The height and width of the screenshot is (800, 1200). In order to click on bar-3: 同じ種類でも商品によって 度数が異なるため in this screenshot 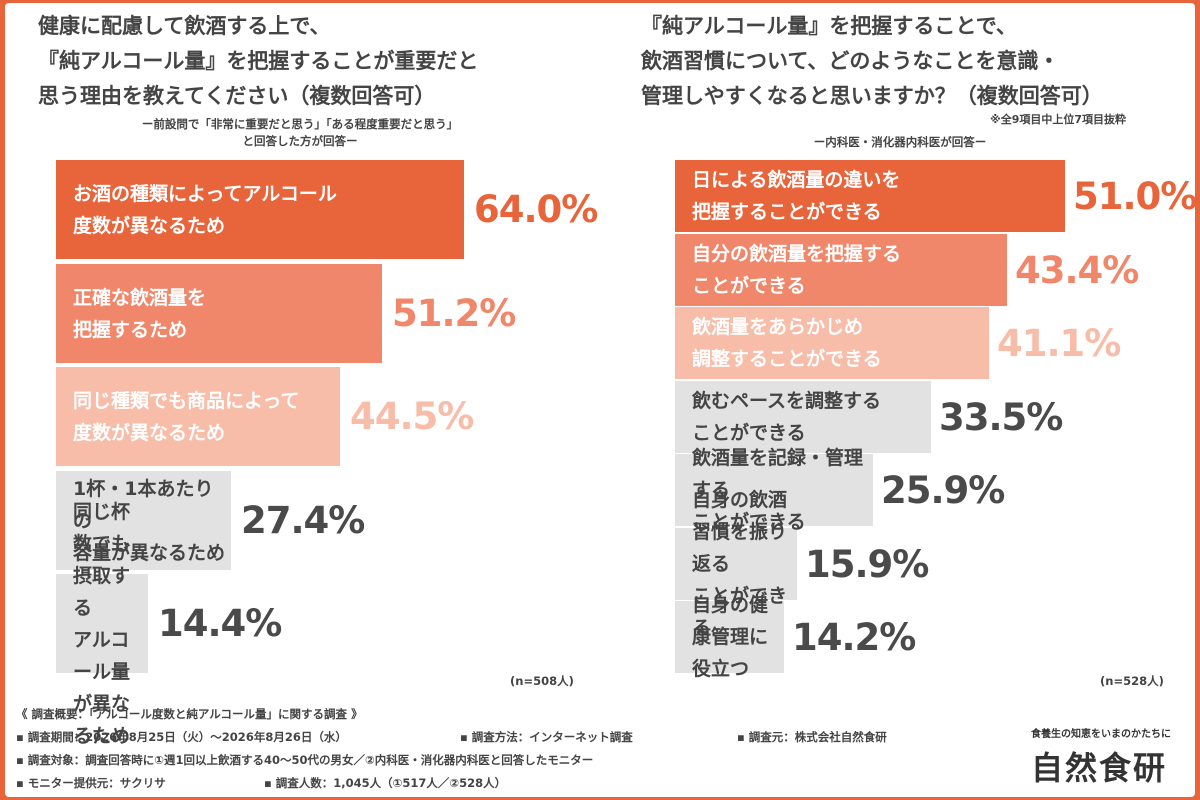, I will do `click(198, 416)`.